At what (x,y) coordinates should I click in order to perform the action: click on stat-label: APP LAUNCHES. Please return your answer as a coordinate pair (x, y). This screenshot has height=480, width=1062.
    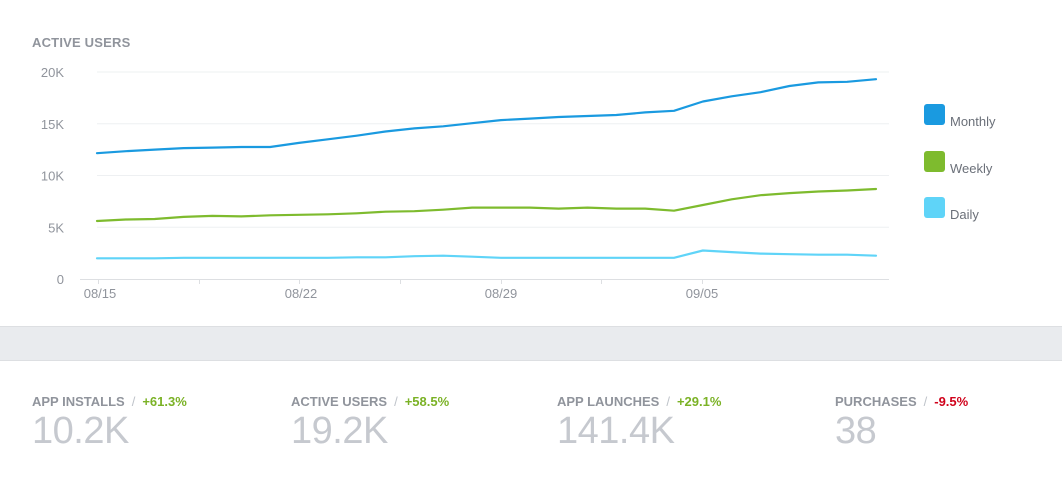
    Looking at the image, I should click on (608, 401).